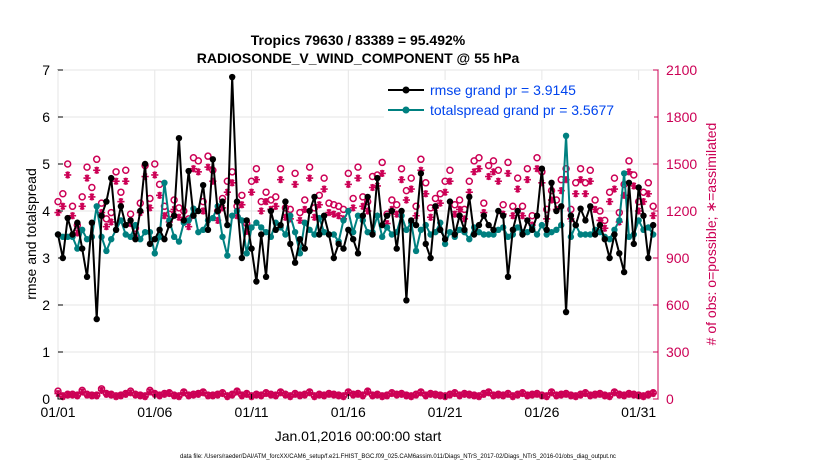  I want to click on y-right-tick-label: 1500, so click(681, 164).